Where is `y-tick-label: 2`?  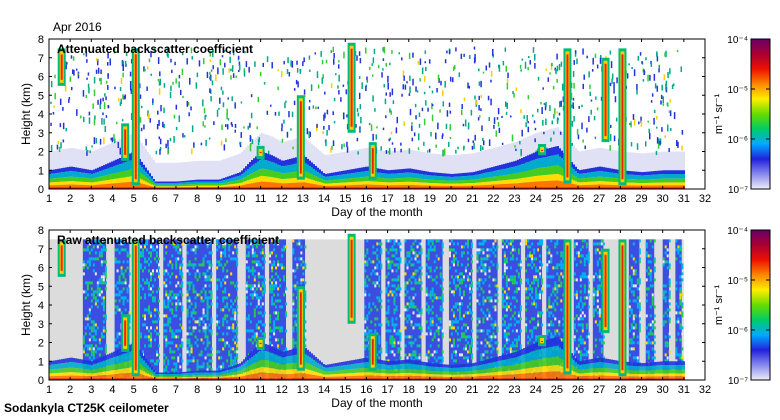 y-tick-label: 2 is located at coordinates (41, 344).